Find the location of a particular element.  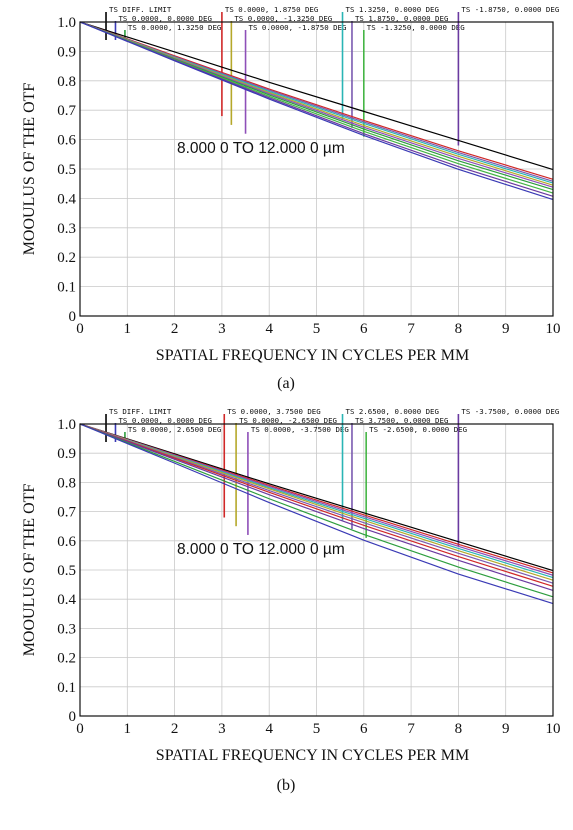

legend-entry: TS 1.8750, 0.0000 DEG is located at coordinates (401, 18).